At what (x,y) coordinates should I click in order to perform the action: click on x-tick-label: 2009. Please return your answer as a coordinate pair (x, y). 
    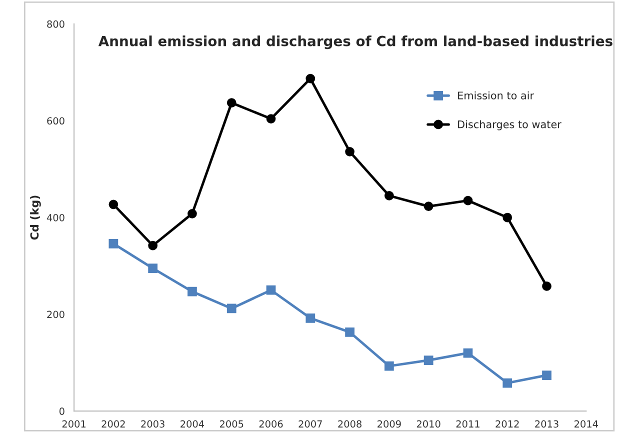
    Looking at the image, I should click on (389, 424).